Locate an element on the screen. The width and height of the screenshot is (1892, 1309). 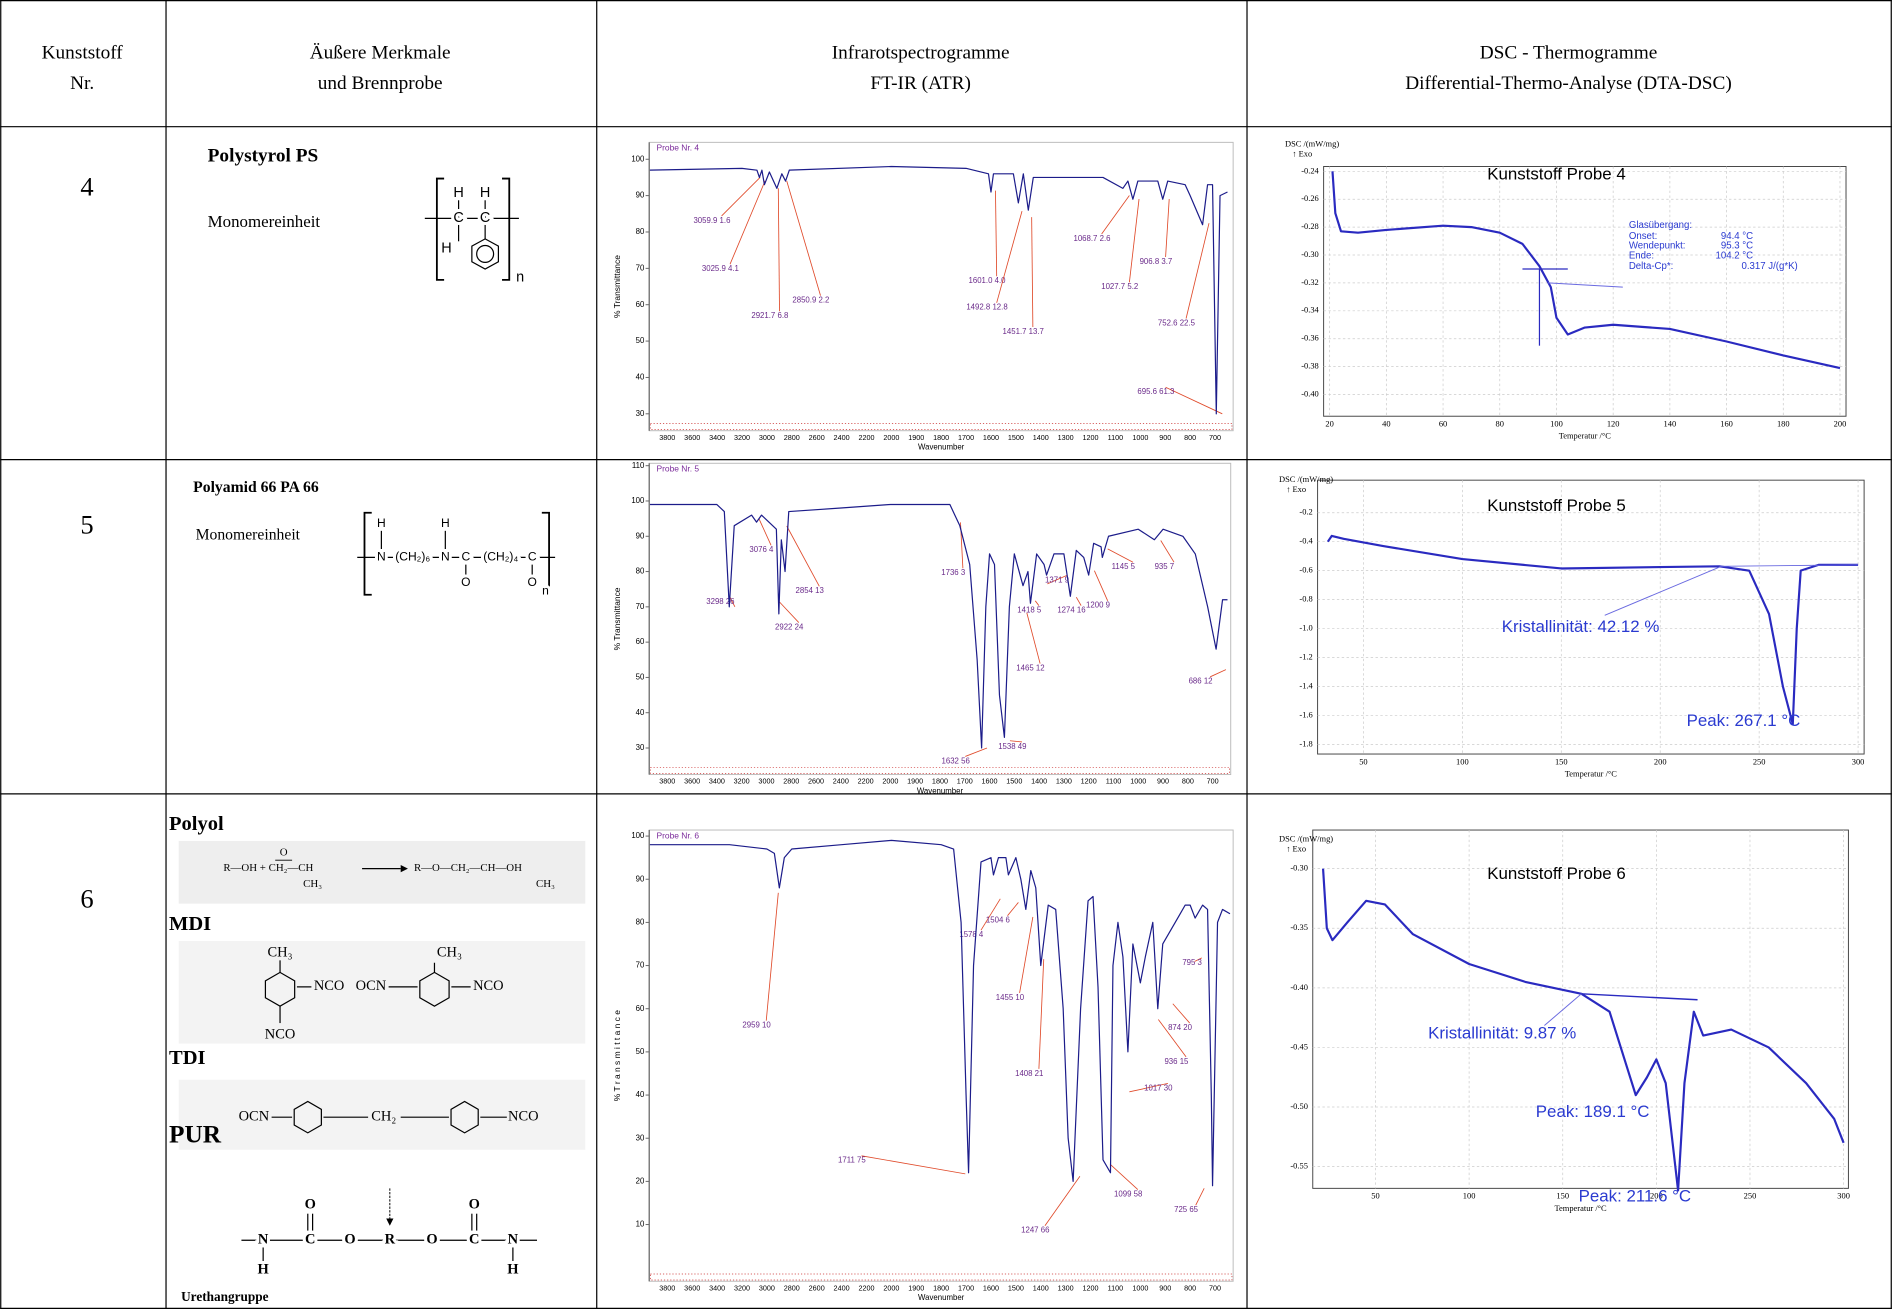
x-tick-label: 2200 is located at coordinates (866, 437).